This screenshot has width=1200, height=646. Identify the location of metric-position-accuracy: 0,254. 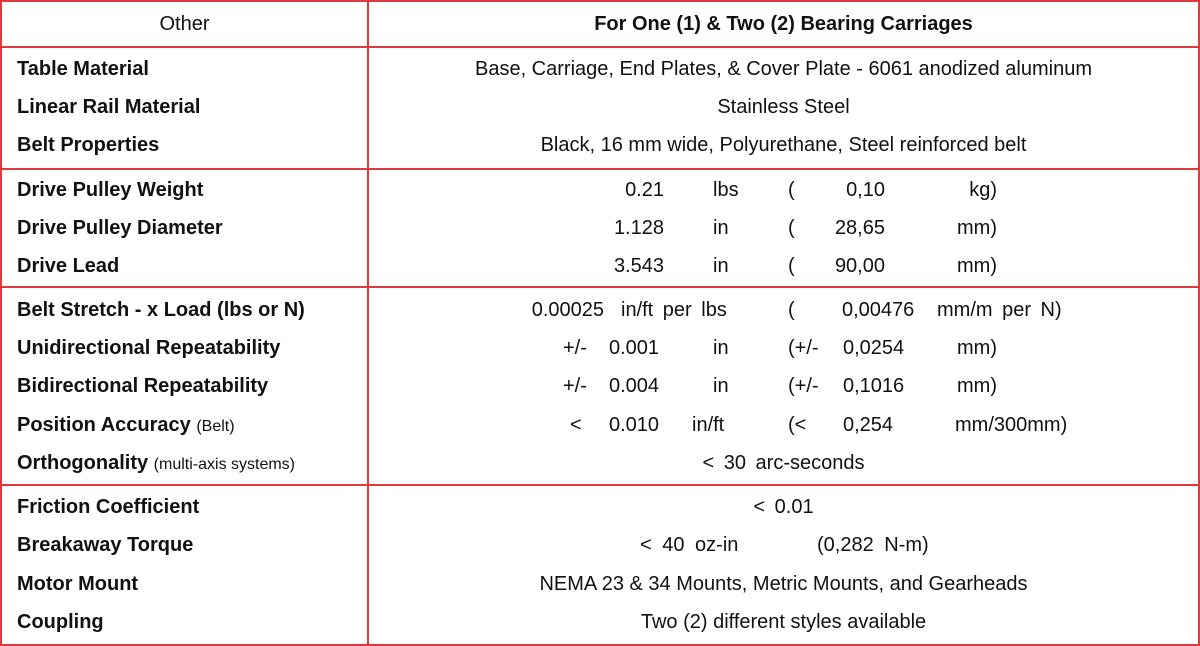
(868, 425).